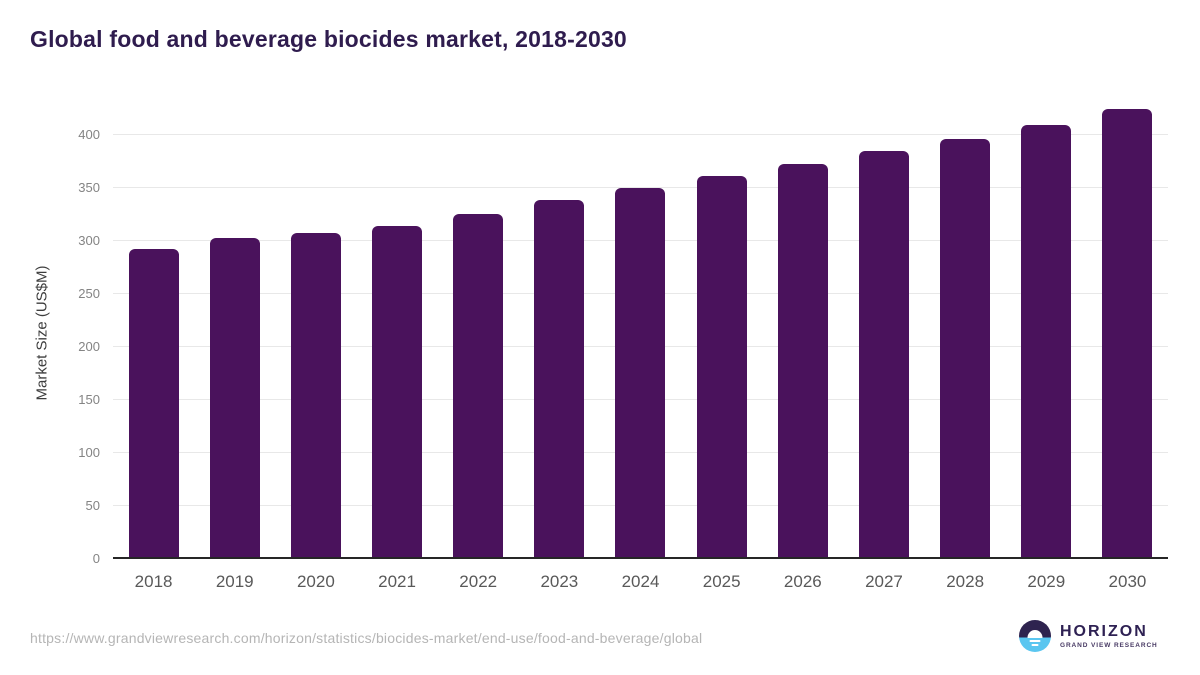  I want to click on y-tick-label-250: 250, so click(89, 293).